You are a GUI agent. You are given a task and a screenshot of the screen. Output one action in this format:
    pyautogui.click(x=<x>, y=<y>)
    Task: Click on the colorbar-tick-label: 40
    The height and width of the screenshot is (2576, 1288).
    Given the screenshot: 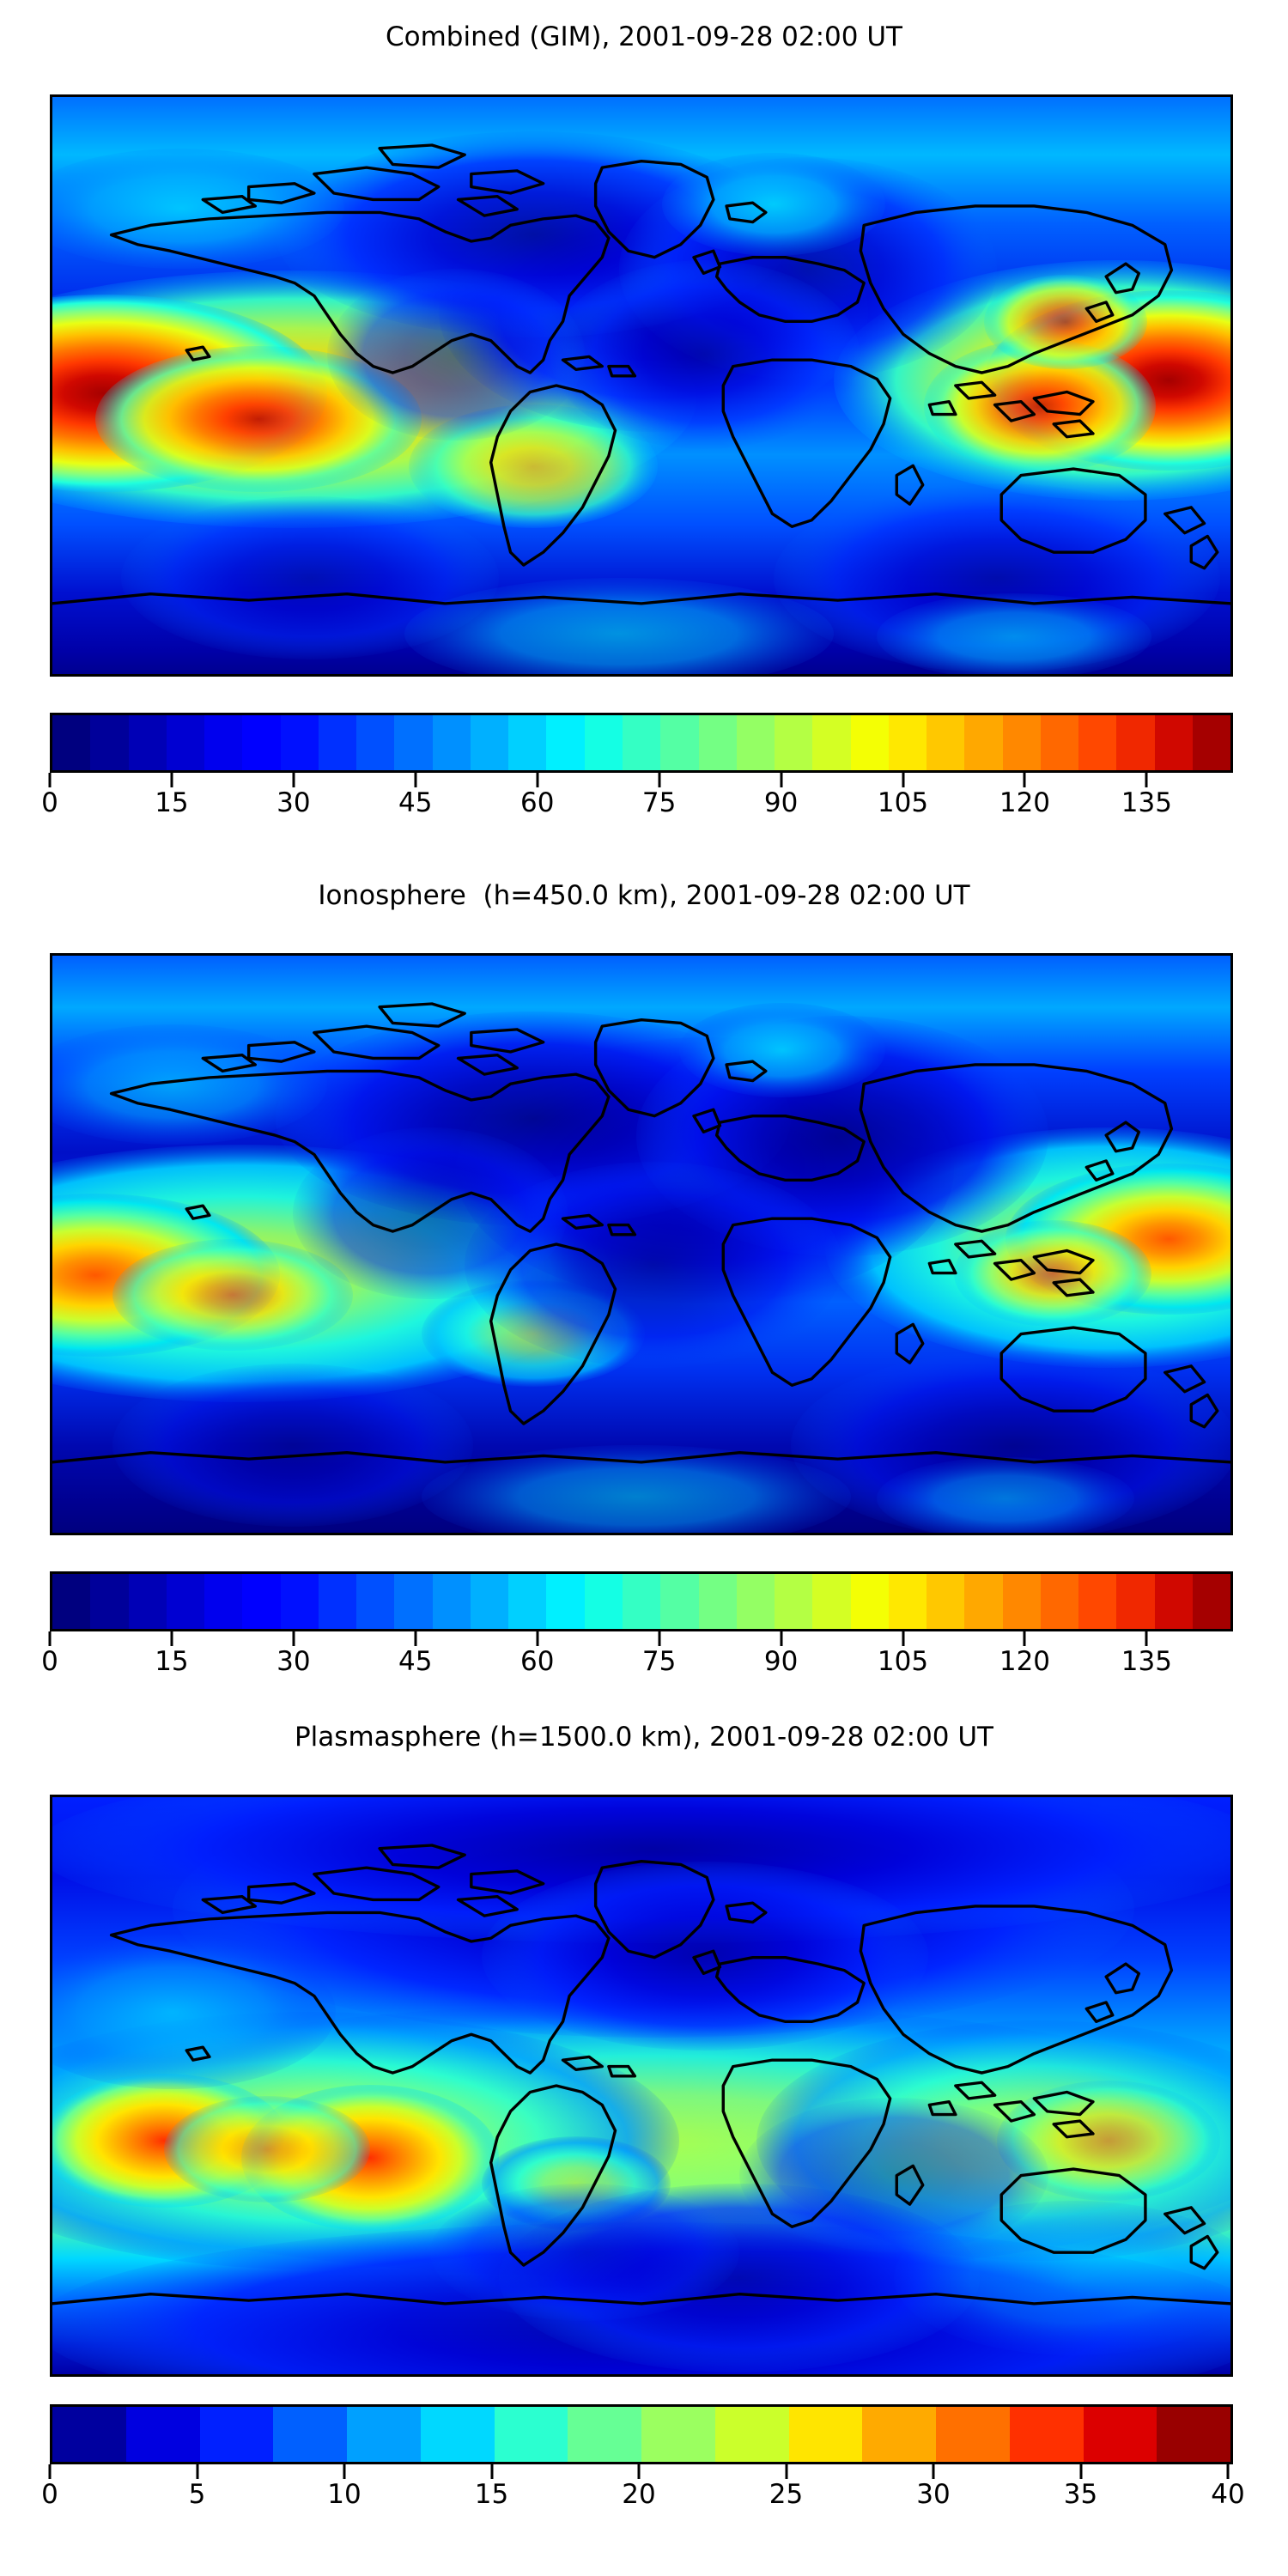 What is the action you would take?
    pyautogui.click(x=1228, y=2494)
    